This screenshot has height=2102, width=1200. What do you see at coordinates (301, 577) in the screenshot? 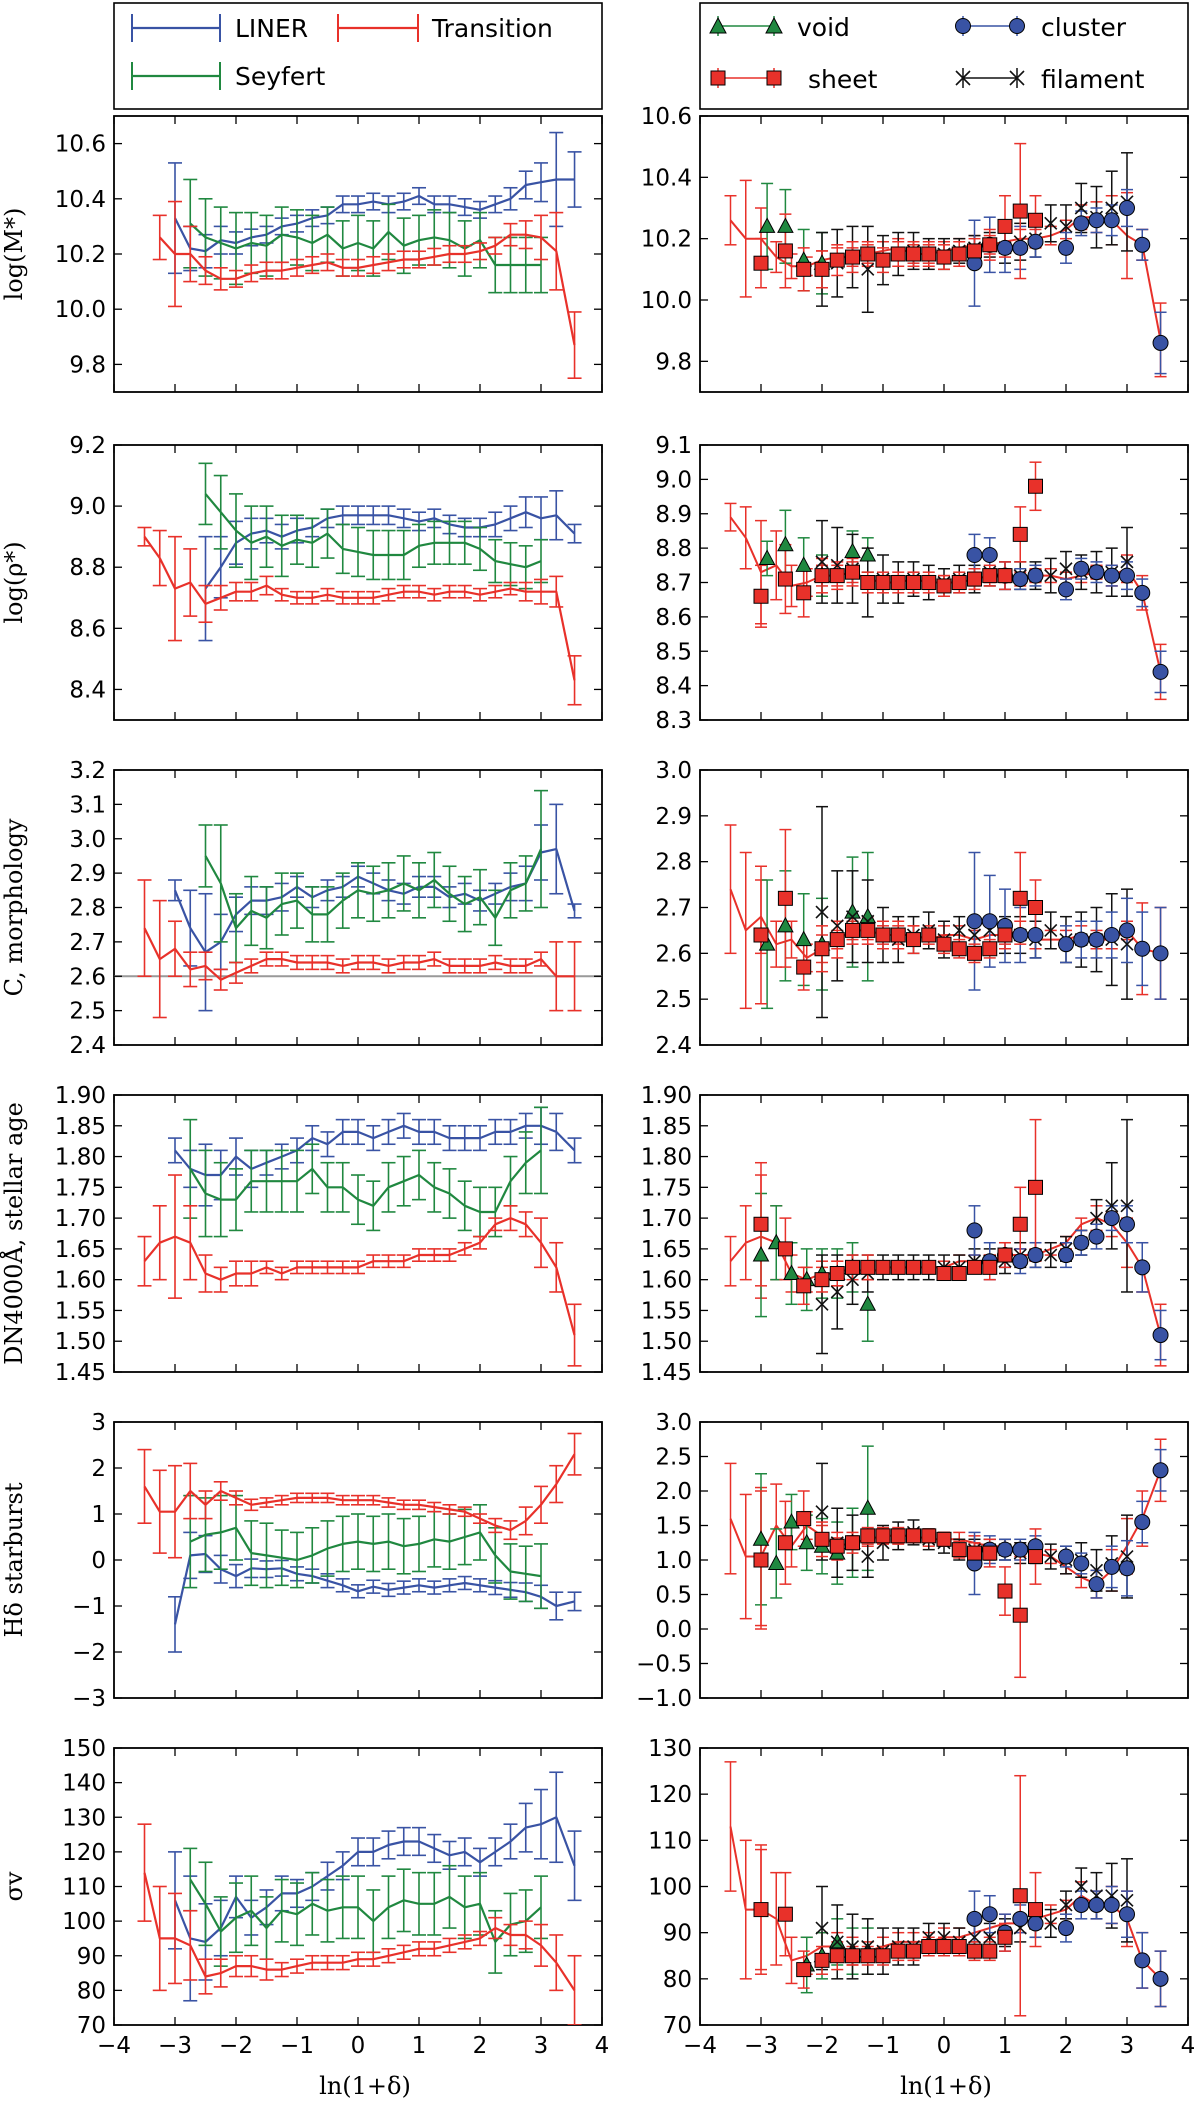
I see `chart-panel-left-row2: 8.4 8.6 8.8 9.0 9.2 log(ρ*)` at bounding box center [301, 577].